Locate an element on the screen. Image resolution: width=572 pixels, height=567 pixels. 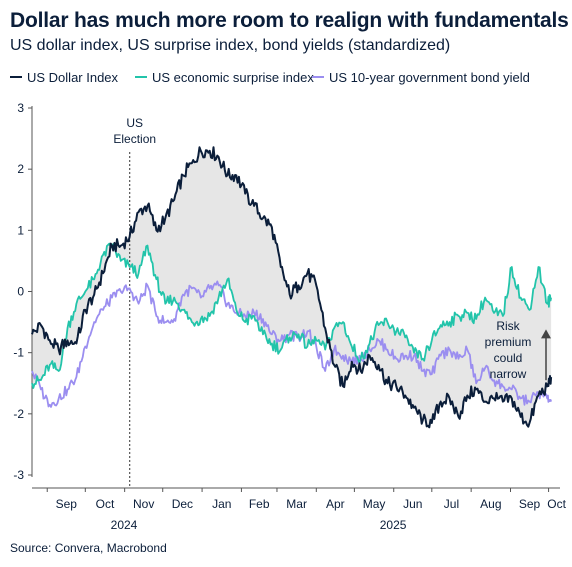
year-label: 2024 is located at coordinates (124, 525).